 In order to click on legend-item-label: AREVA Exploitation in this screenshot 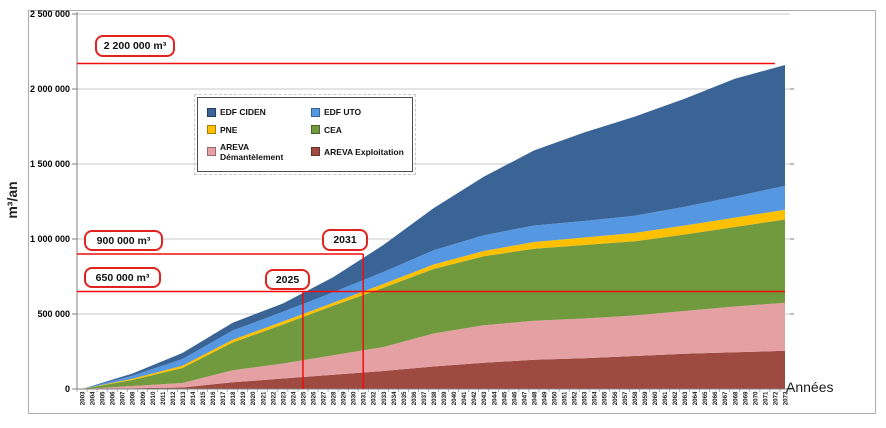, I will do `click(364, 151)`.